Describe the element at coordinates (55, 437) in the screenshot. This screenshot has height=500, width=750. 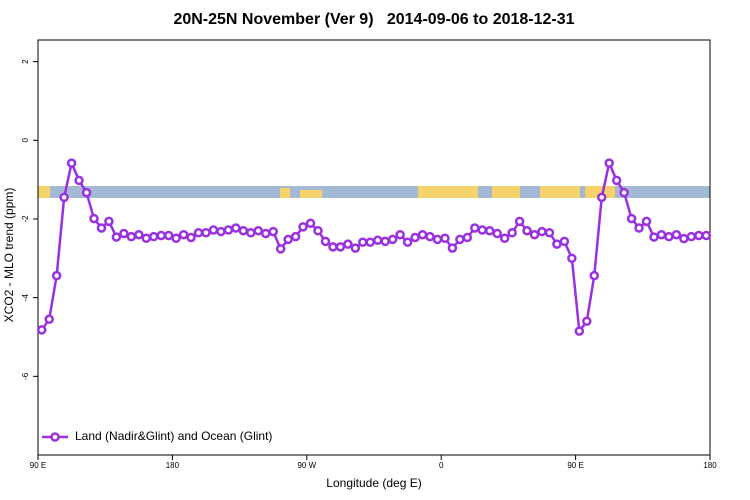
I see `legend-marker` at that location.